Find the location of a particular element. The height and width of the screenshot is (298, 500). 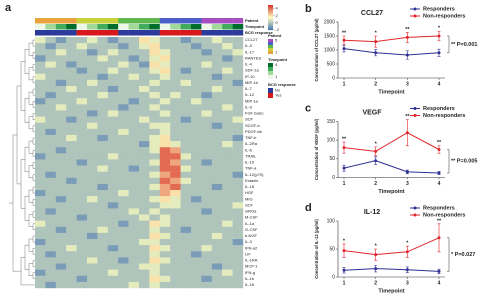

series-line is located at coordinates (391, 270).